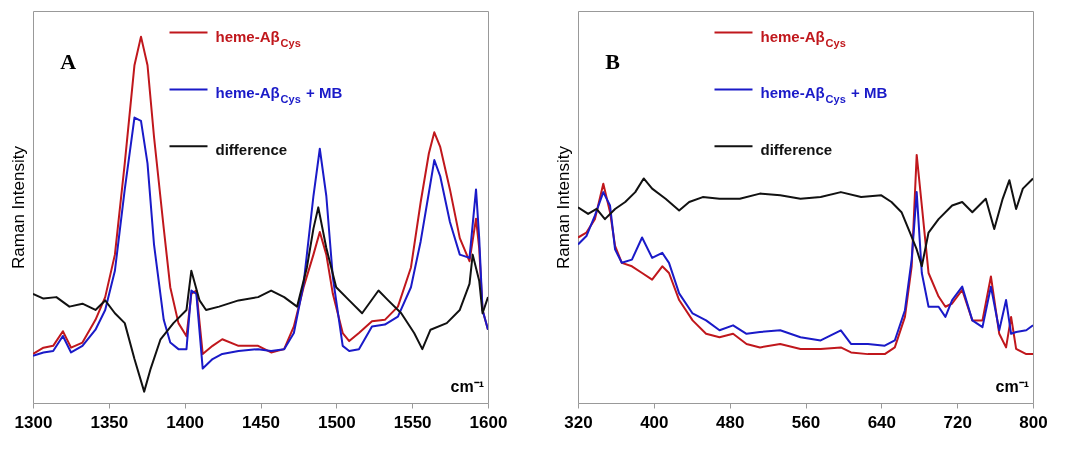 This screenshot has height=451, width=1076. What do you see at coordinates (613, 61) in the screenshot?
I see `chart-title: B` at bounding box center [613, 61].